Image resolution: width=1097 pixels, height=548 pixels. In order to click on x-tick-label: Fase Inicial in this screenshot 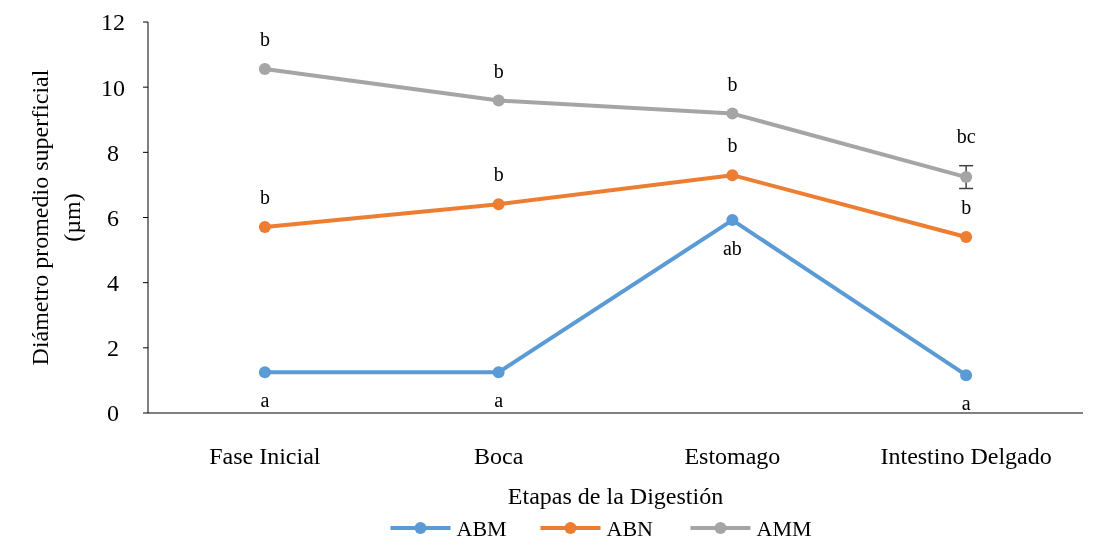, I will do `click(265, 456)`.